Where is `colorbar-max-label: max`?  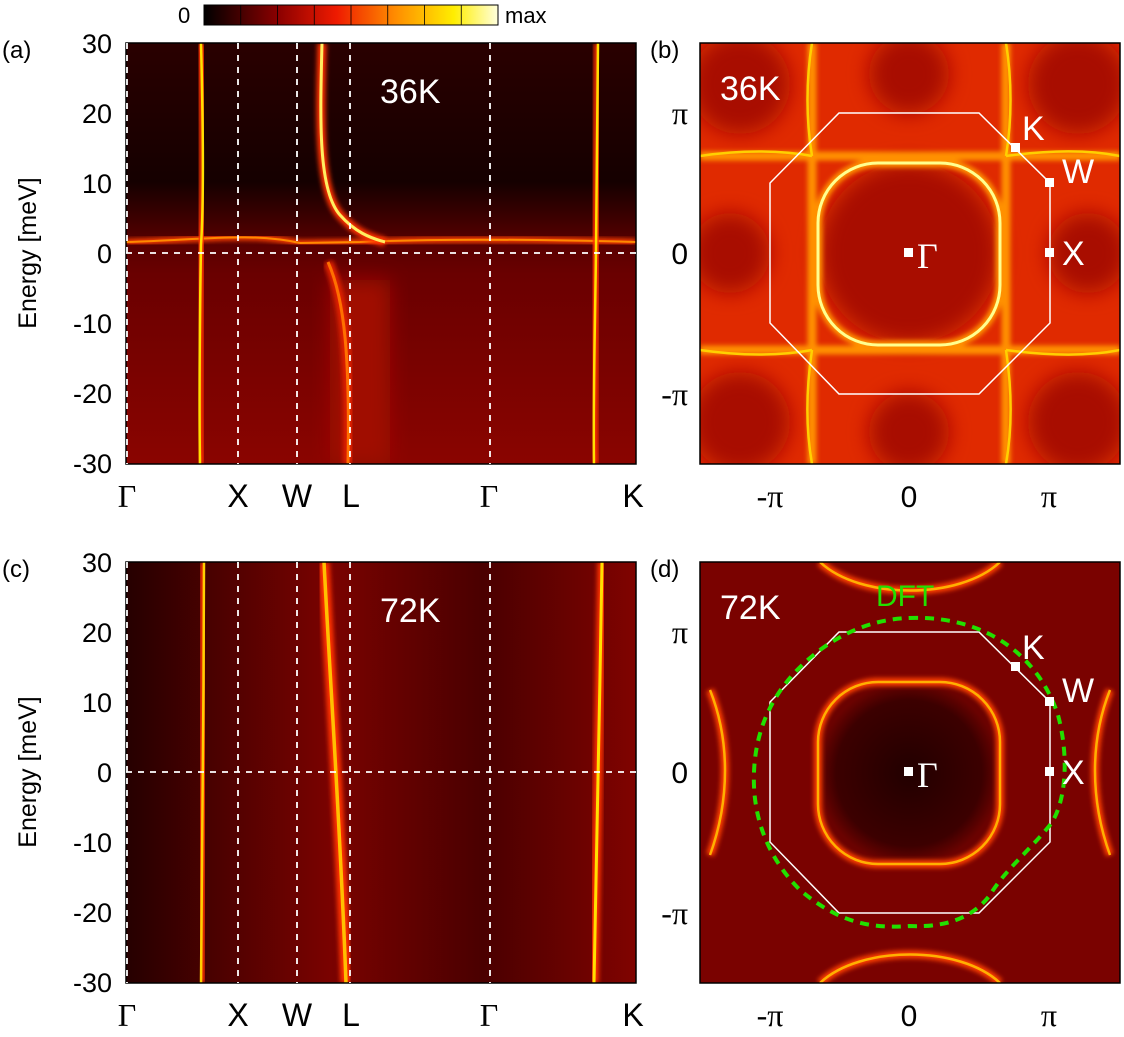
colorbar-max-label: max is located at coordinates (526, 15).